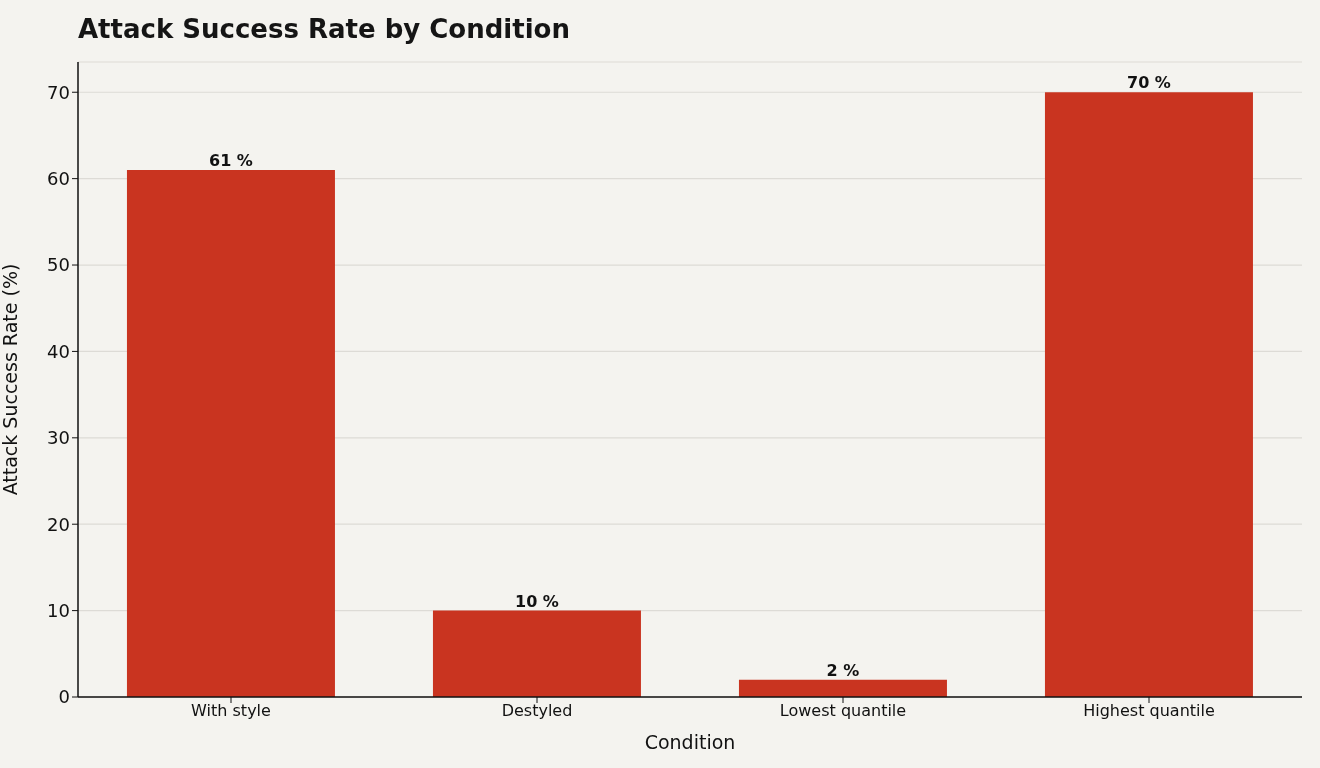 This screenshot has width=1320, height=768. What do you see at coordinates (1149, 83) in the screenshot?
I see `data-label: 70 %` at bounding box center [1149, 83].